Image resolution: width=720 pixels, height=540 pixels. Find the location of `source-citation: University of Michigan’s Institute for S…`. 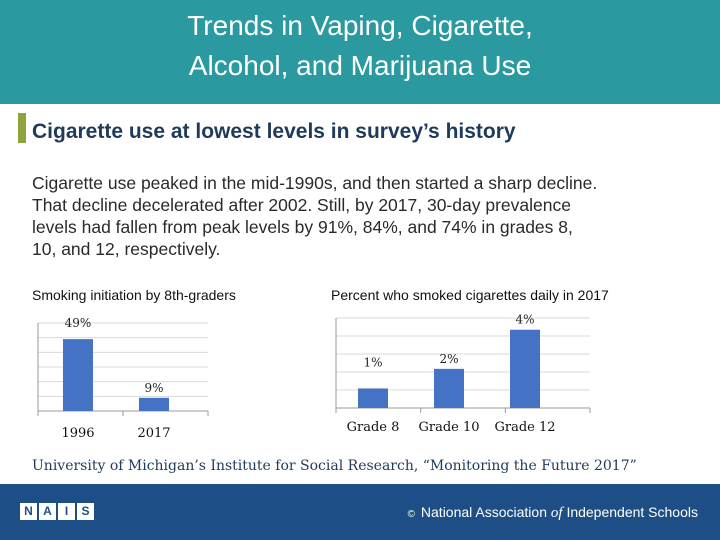

source-citation: University of Michigan’s Institute for S… is located at coordinates (334, 466).